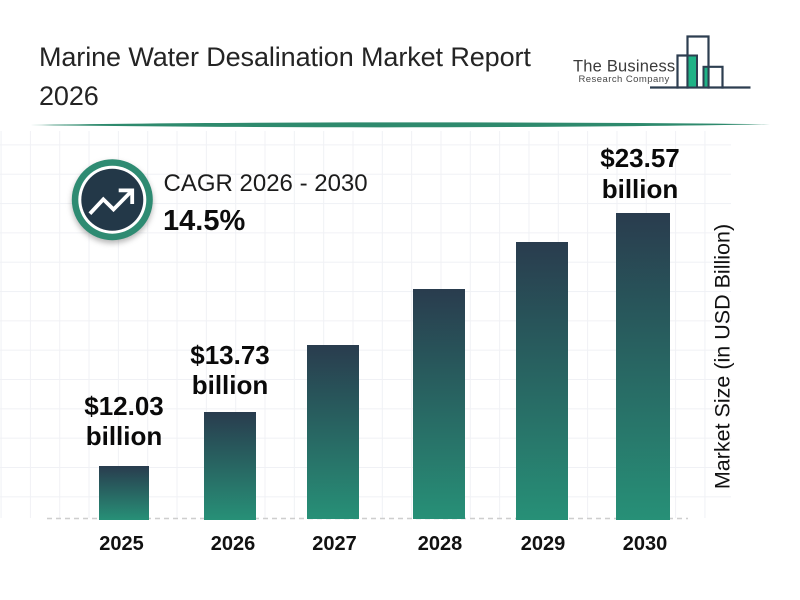 The height and width of the screenshot is (600, 800). What do you see at coordinates (624, 79) in the screenshot?
I see `svg-text: Research Company` at bounding box center [624, 79].